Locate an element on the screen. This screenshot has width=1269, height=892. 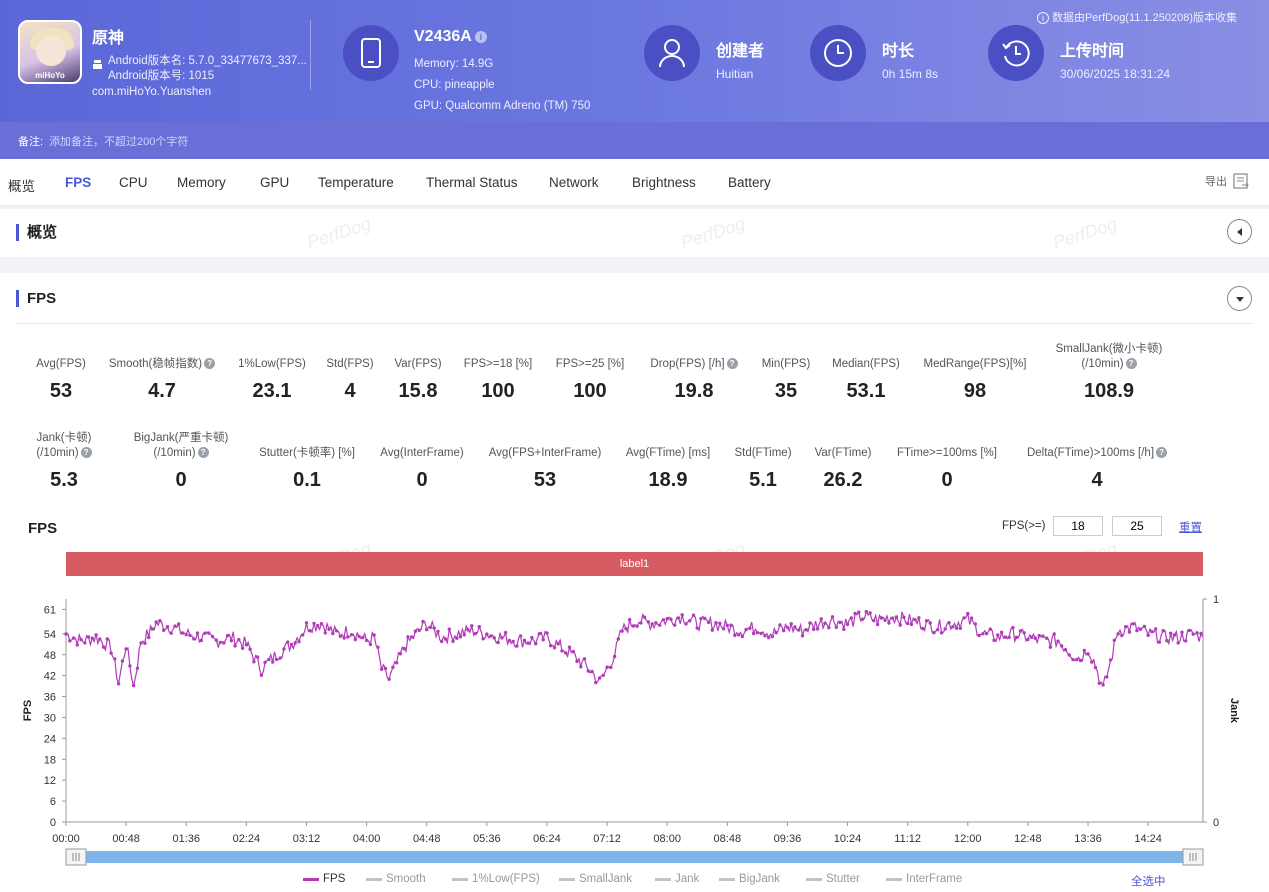
note-bar: 备注: 添加备注，不超过200个字符 is located at coordinates (634, 140).